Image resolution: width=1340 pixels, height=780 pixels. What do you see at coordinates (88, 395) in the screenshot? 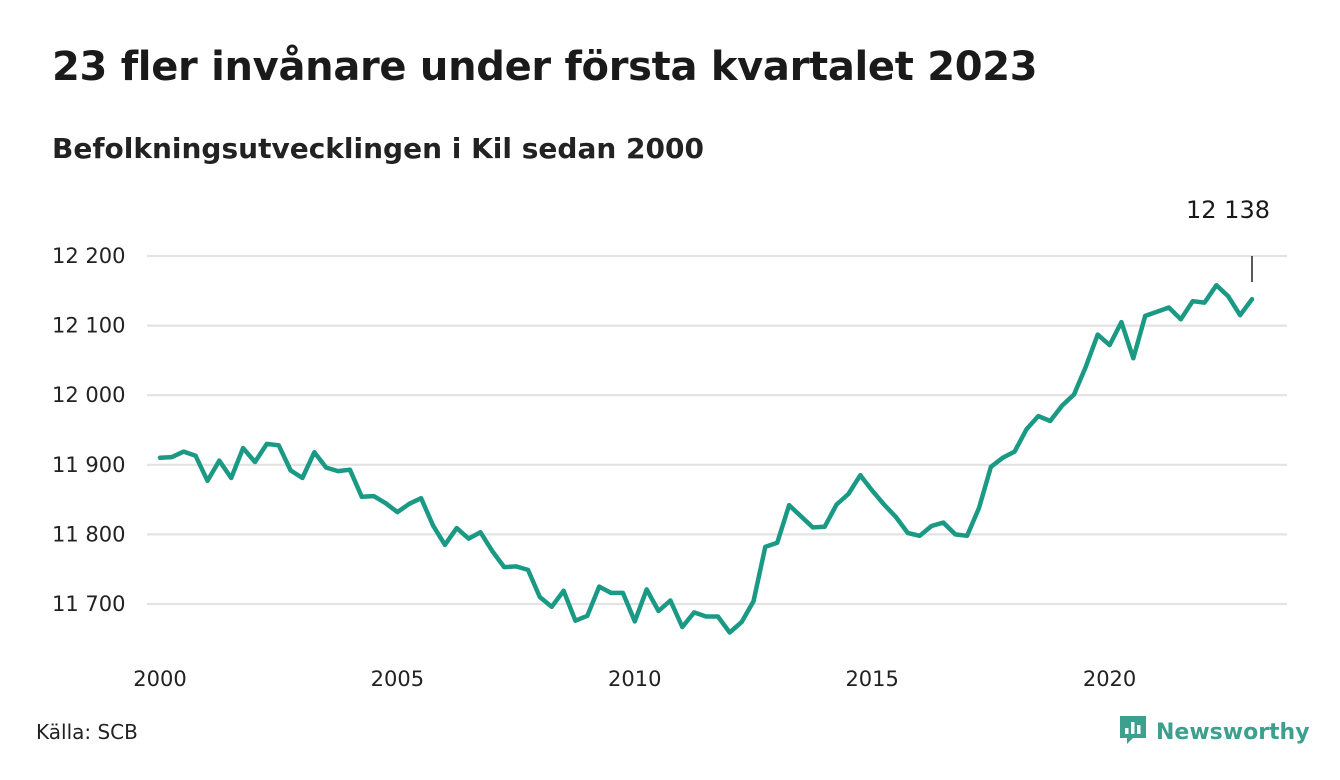
I see `y-tick-label: 12 000` at bounding box center [88, 395].